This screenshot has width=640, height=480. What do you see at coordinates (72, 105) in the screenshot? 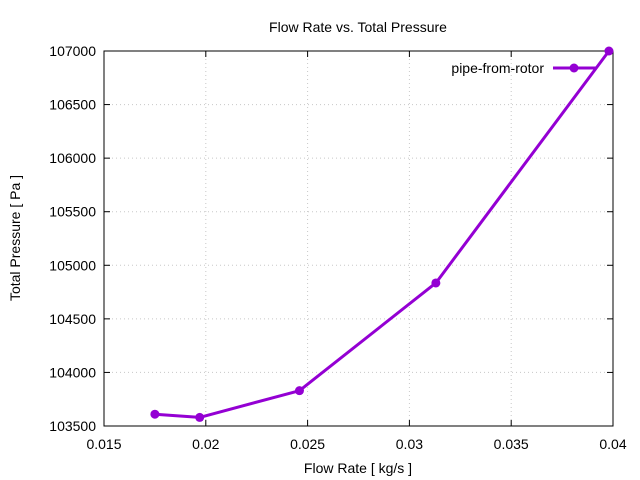
I see `y-tick-label: 106500` at bounding box center [72, 105].